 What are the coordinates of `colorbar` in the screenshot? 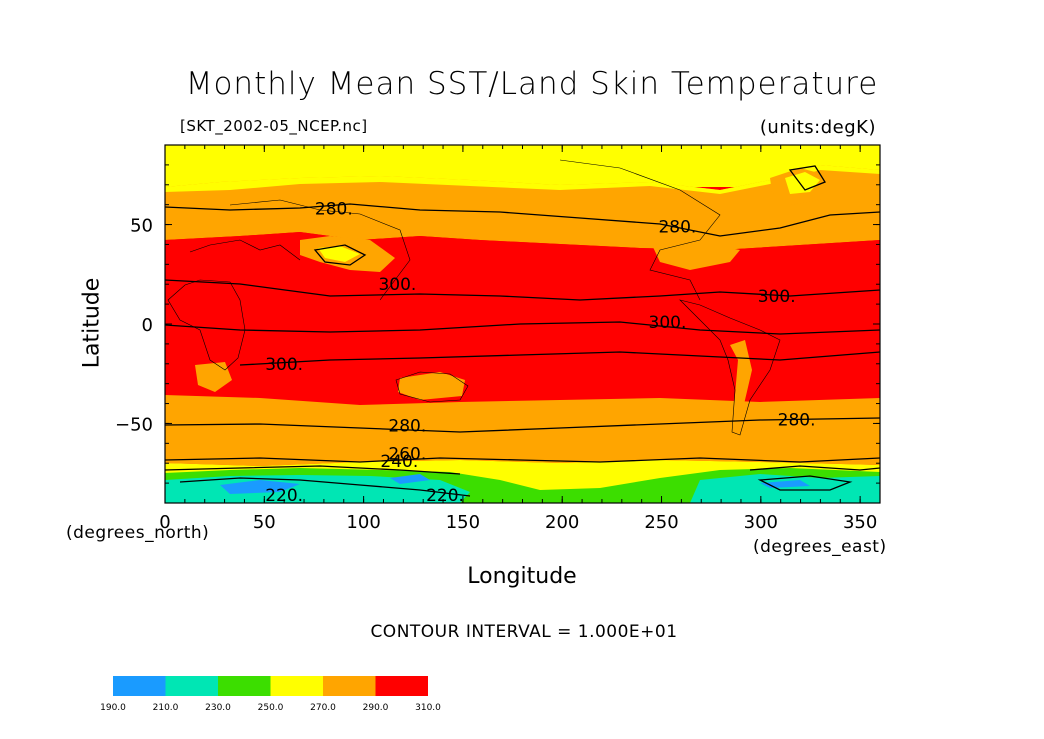 It's located at (270, 686).